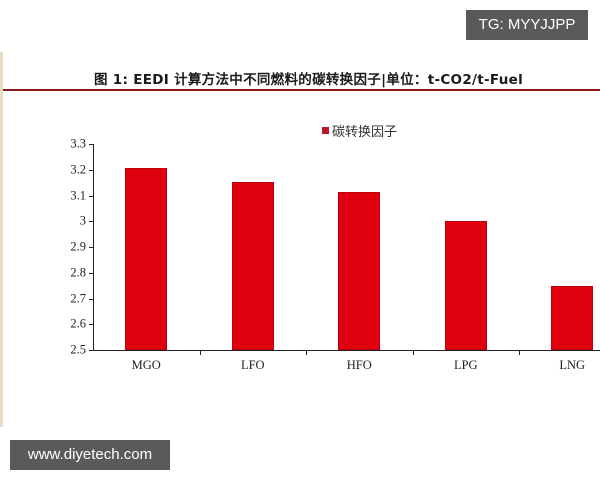 Image resolution: width=600 pixels, height=480 pixels. I want to click on y-tick-label: 3, so click(82, 220).